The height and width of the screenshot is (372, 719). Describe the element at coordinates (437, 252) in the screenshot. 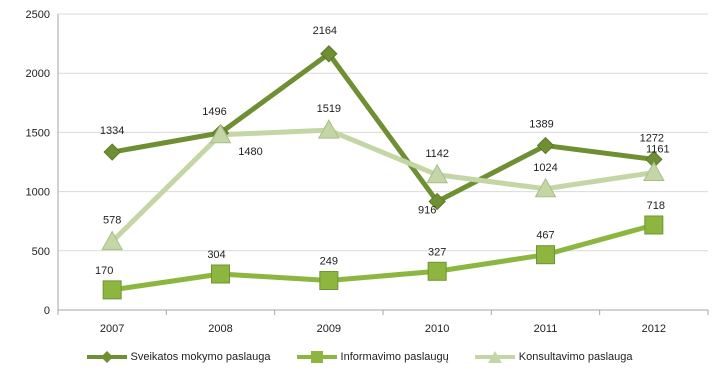

I see `data-label: 327` at that location.